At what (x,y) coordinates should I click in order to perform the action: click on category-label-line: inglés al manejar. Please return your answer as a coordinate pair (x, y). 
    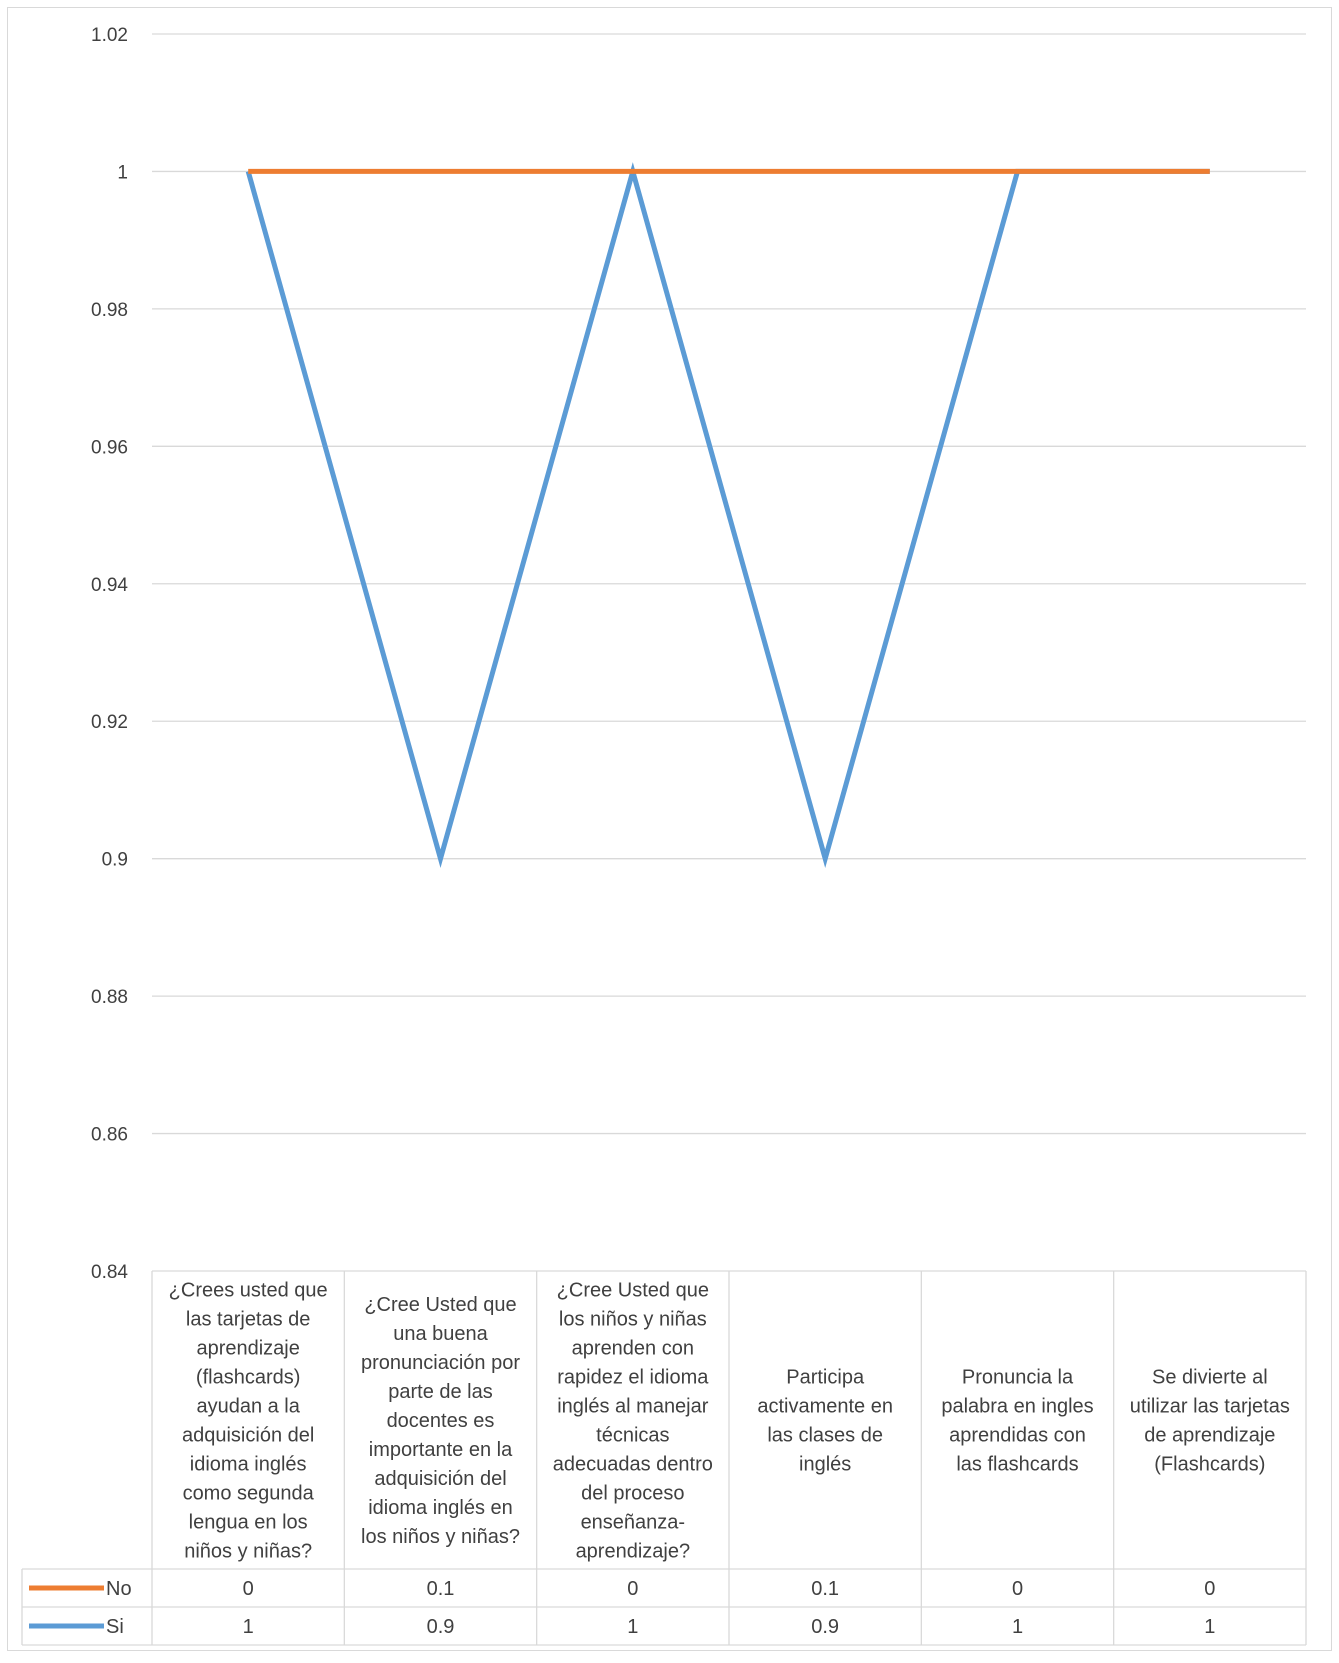
    Looking at the image, I should click on (633, 1407).